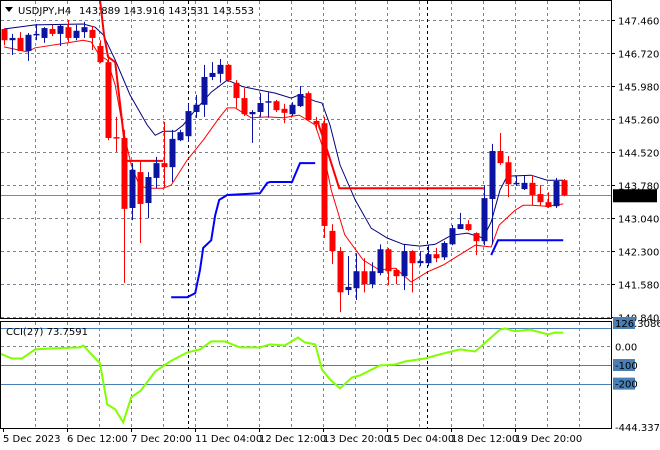 The height and width of the screenshot is (450, 660). I want to click on current-price-badge, so click(635, 196).